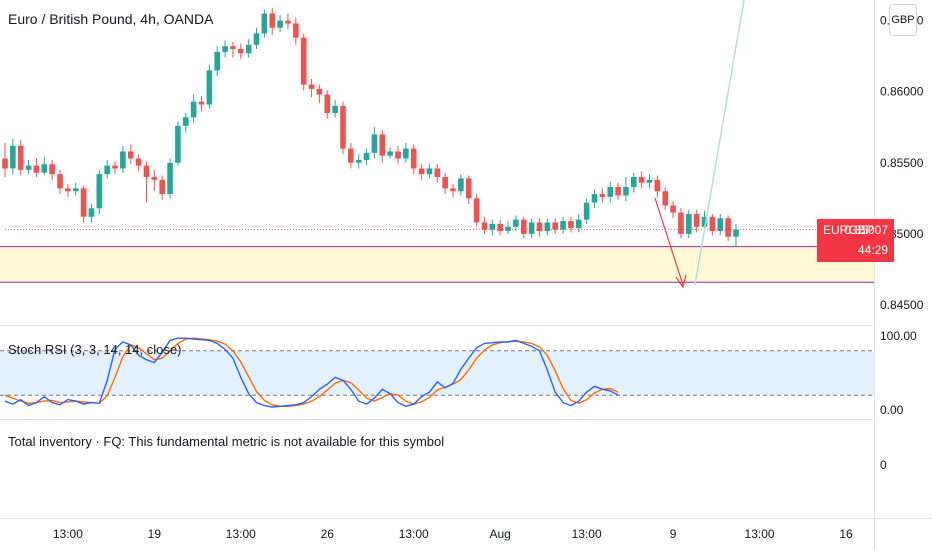  What do you see at coordinates (872, 250) in the screenshot?
I see `badge-countdown: 44:29` at bounding box center [872, 250].